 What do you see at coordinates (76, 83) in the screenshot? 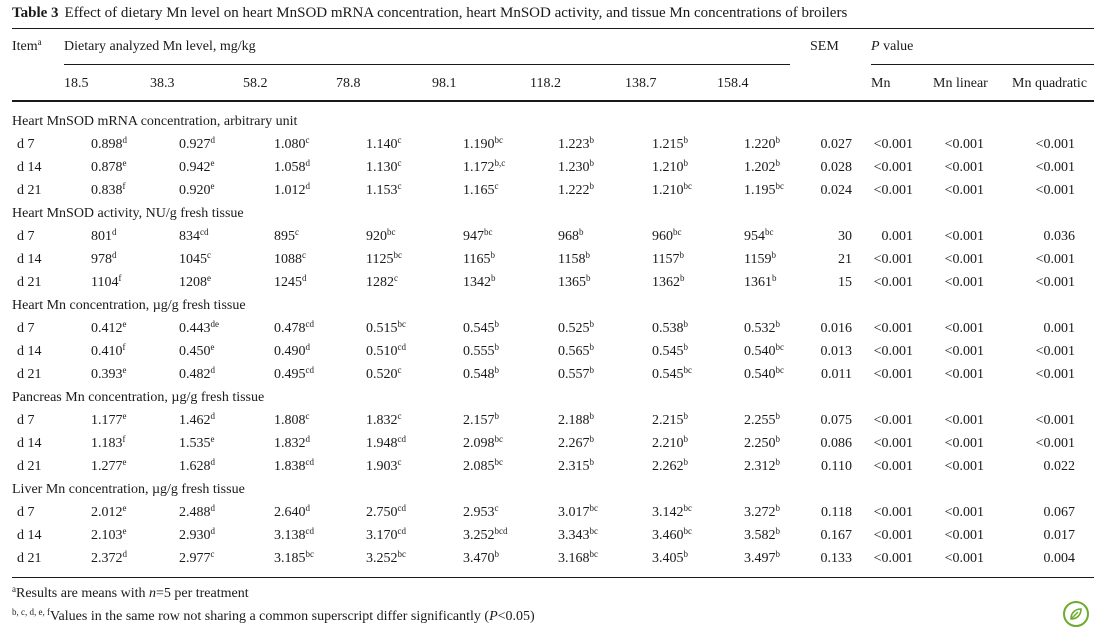
I see `column-header-level: 18.5` at bounding box center [76, 83].